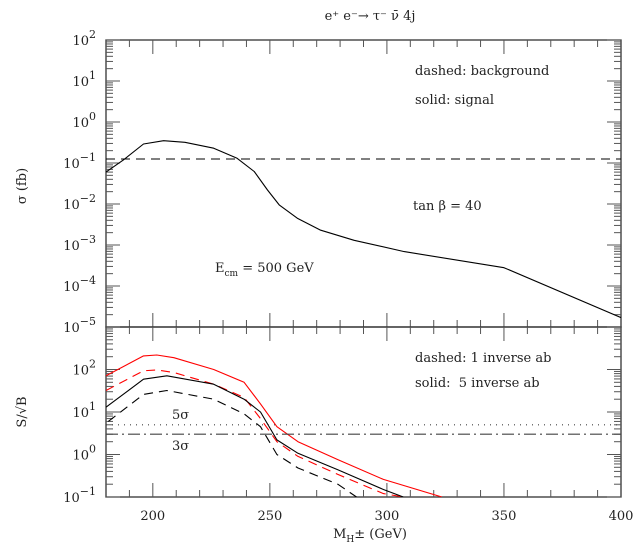 The height and width of the screenshot is (545, 636). I want to click on x-tick-label: 300, so click(386, 516).